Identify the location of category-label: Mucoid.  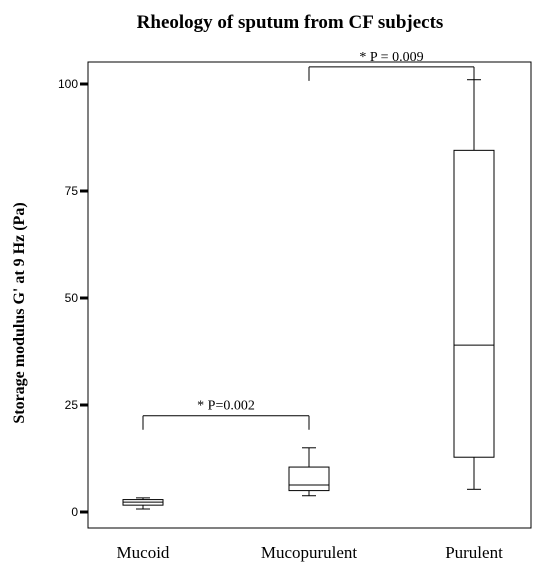
(143, 552).